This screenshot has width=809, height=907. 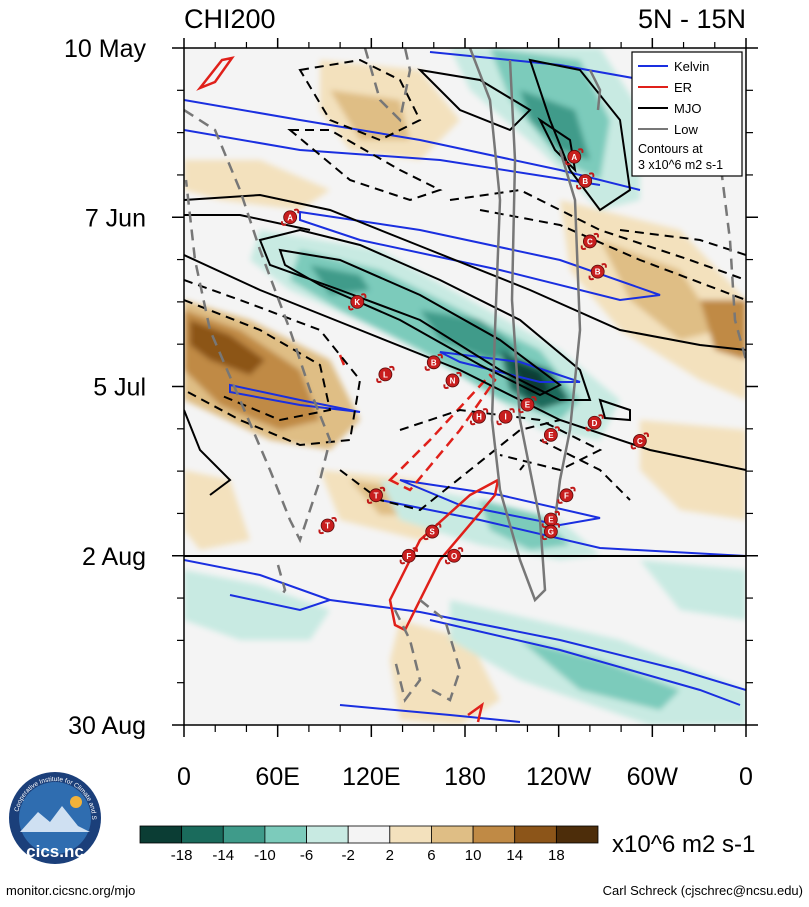 I want to click on x-tick-label: 120E, so click(x=371, y=777).